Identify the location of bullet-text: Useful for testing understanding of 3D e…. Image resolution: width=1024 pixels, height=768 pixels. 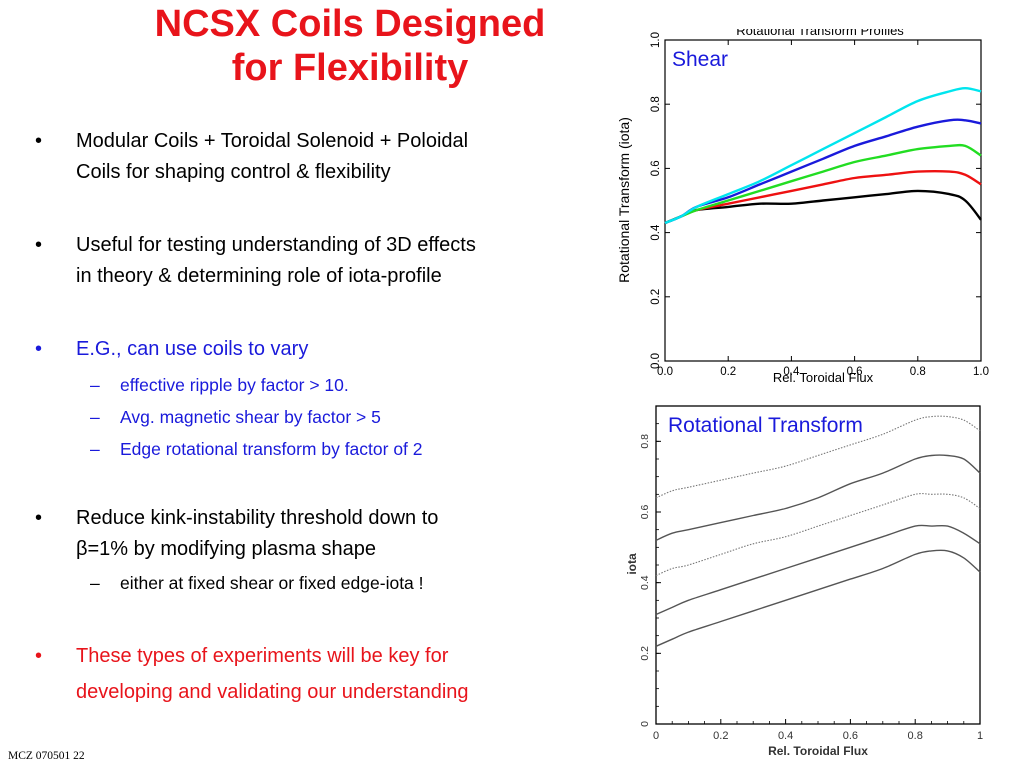
(276, 245).